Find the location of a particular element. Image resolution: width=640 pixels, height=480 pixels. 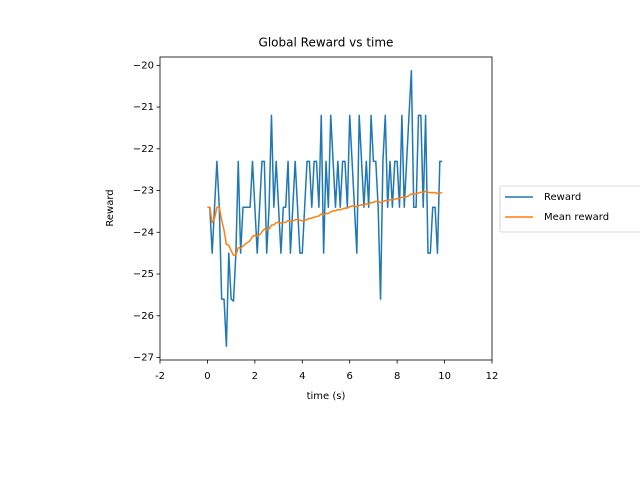

legend-label: Mean reward is located at coordinates (576, 217).